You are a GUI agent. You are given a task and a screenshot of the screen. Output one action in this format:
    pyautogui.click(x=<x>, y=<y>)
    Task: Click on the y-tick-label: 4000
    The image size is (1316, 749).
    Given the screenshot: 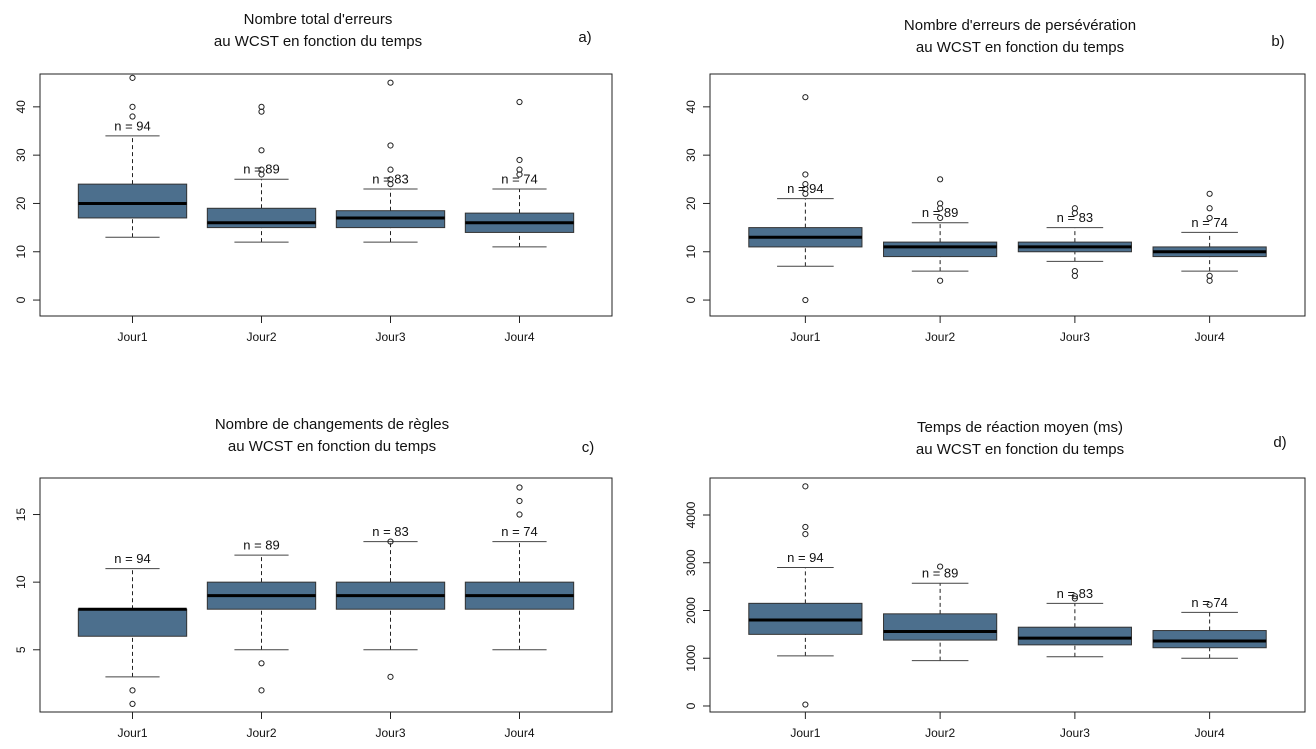 What is the action you would take?
    pyautogui.click(x=691, y=514)
    